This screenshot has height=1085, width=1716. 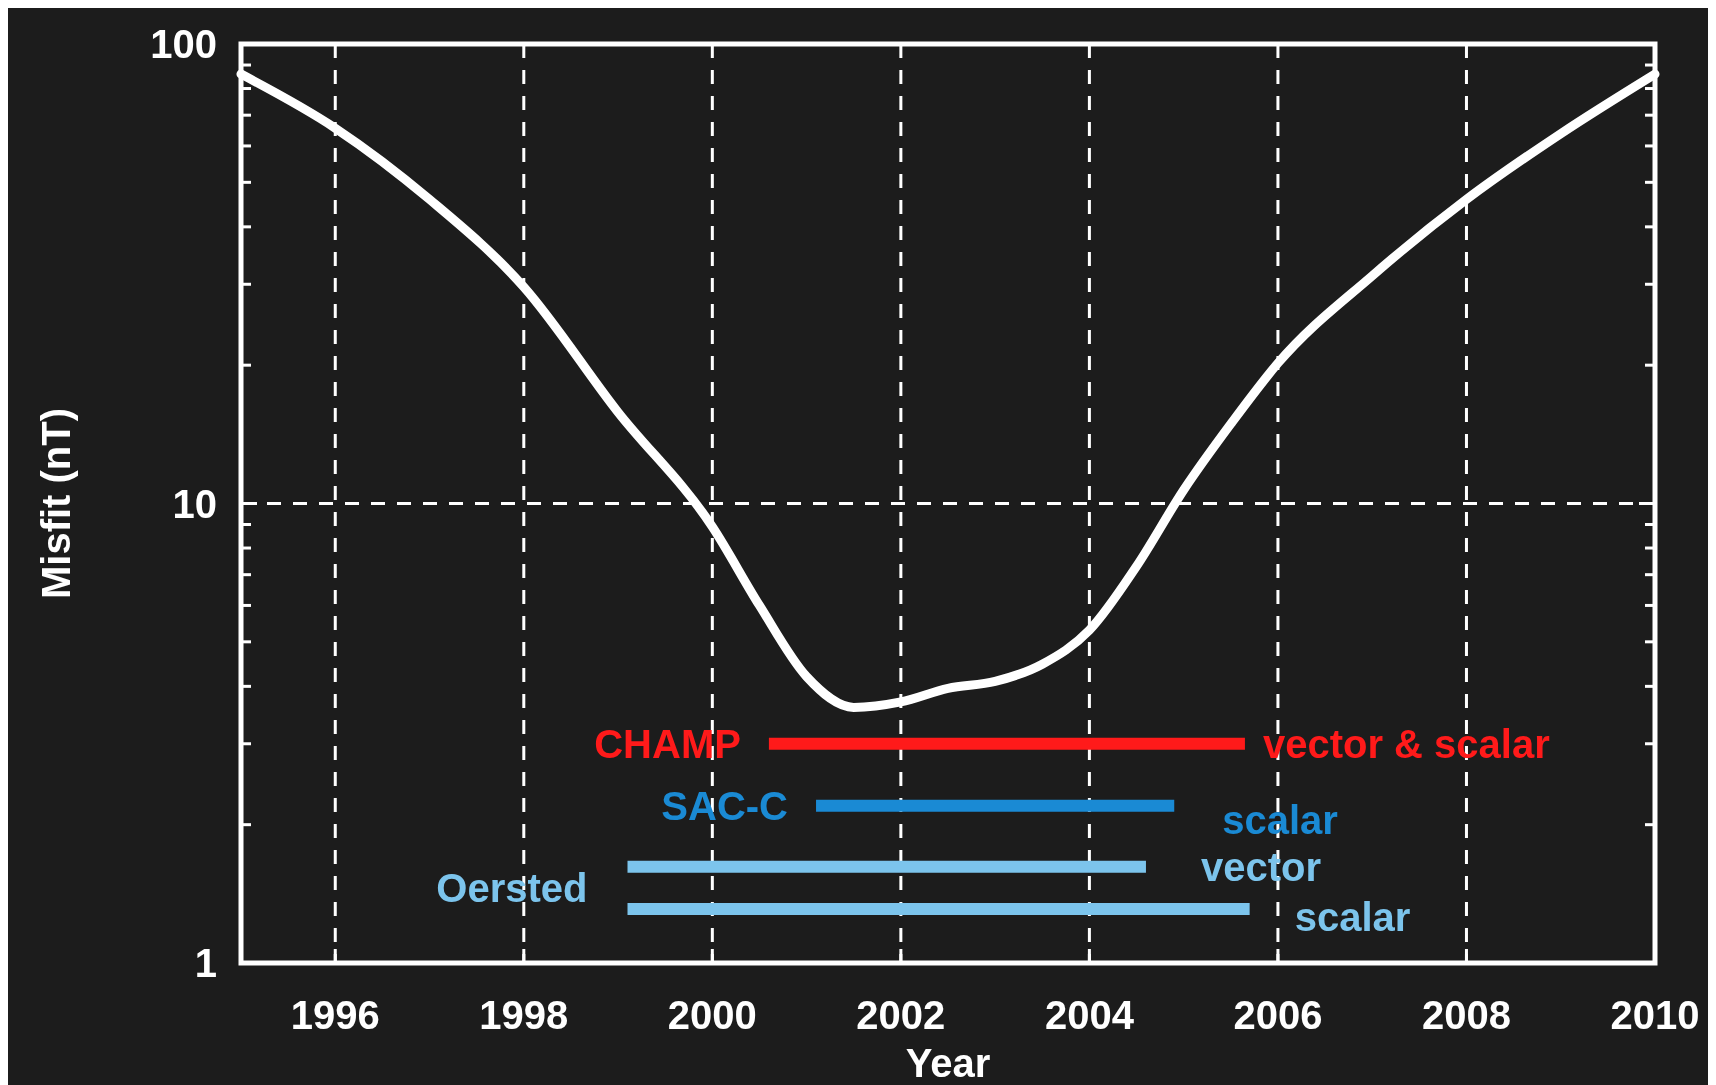 What do you see at coordinates (512, 887) in the screenshot?
I see `annotation: Oersted` at bounding box center [512, 887].